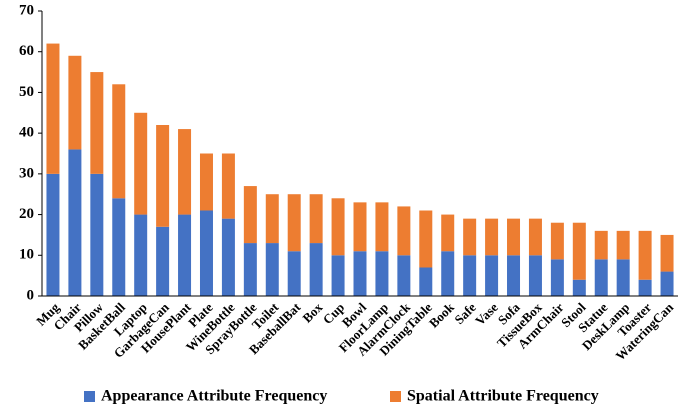  I want to click on x-tick-label: Safe, so click(465, 313).